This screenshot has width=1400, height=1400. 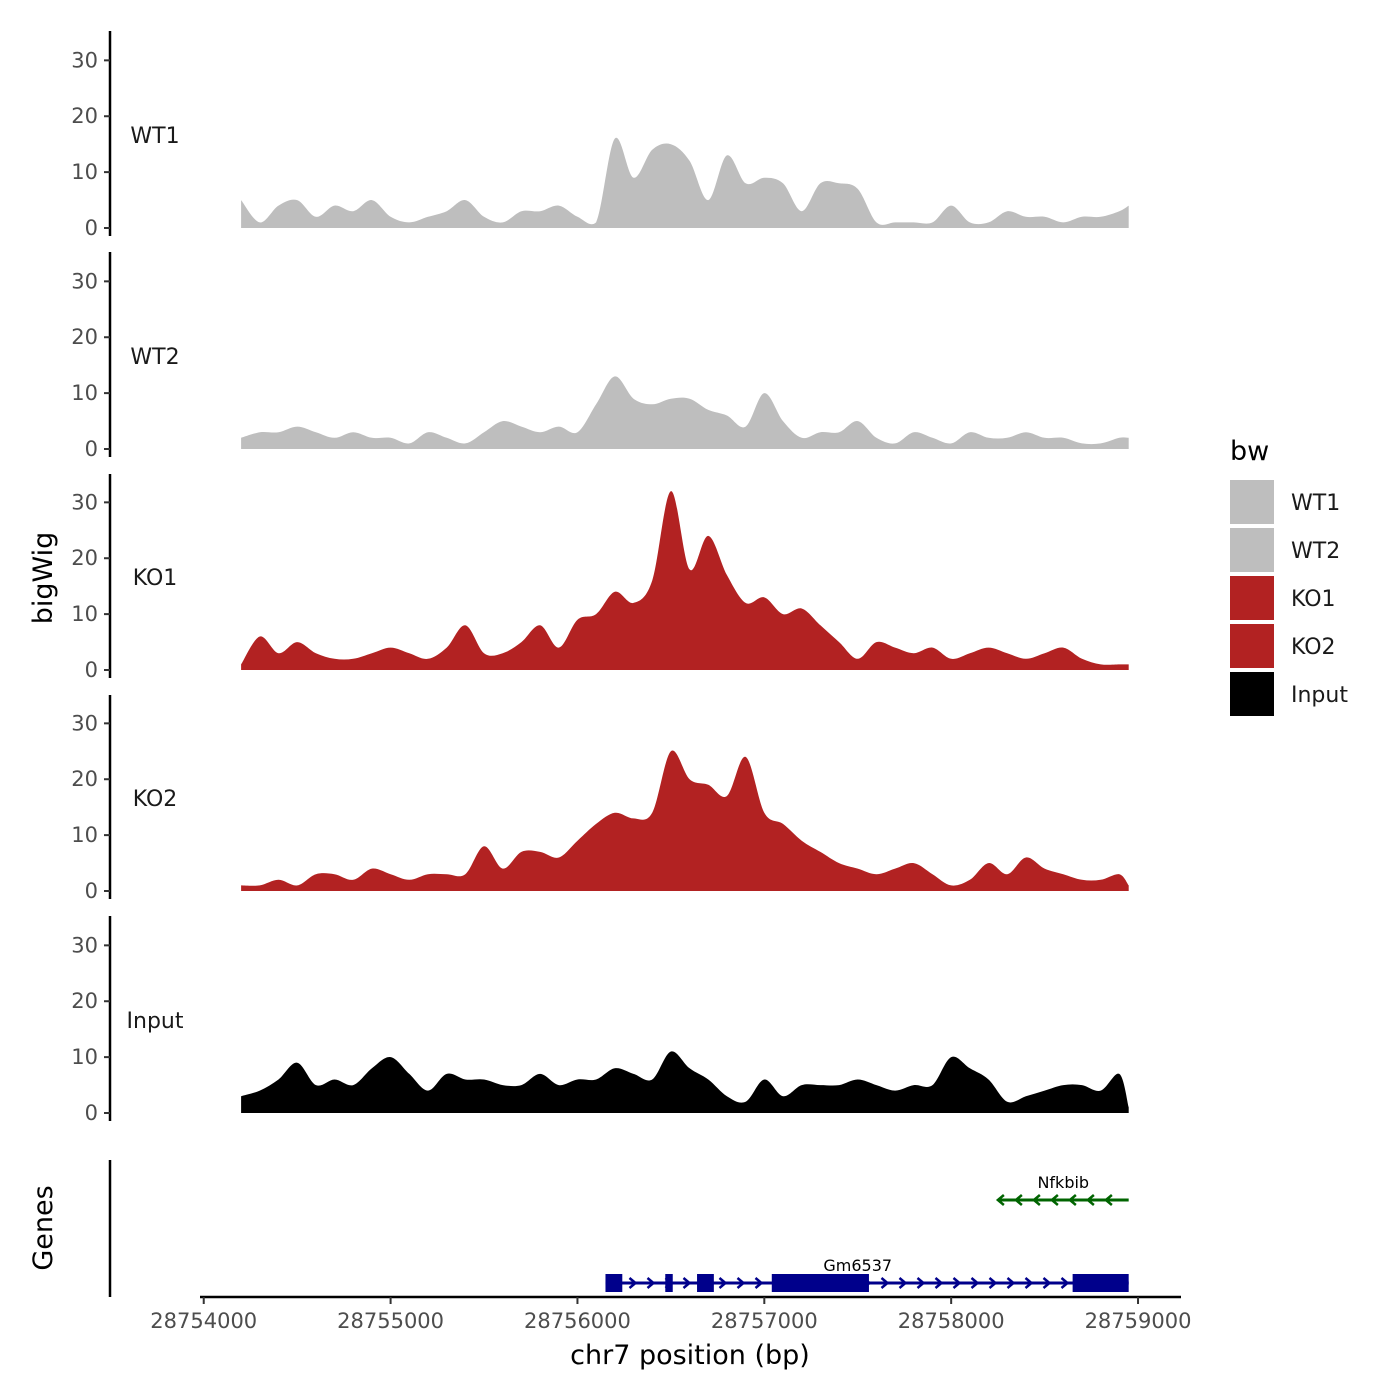 I want to click on track-wt2: 0 10 20 30 WT2, so click(x=600, y=356).